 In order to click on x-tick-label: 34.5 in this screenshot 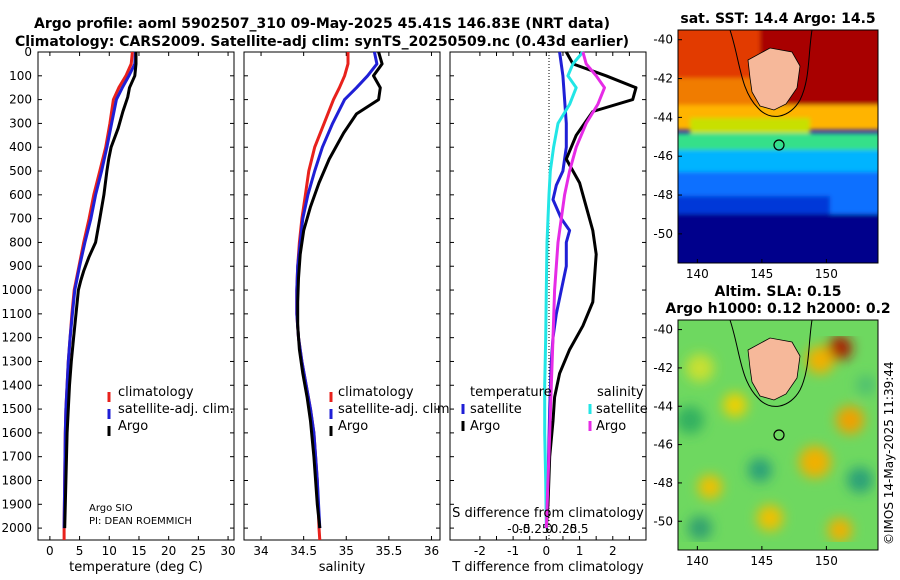, I will do `click(303, 551)`.